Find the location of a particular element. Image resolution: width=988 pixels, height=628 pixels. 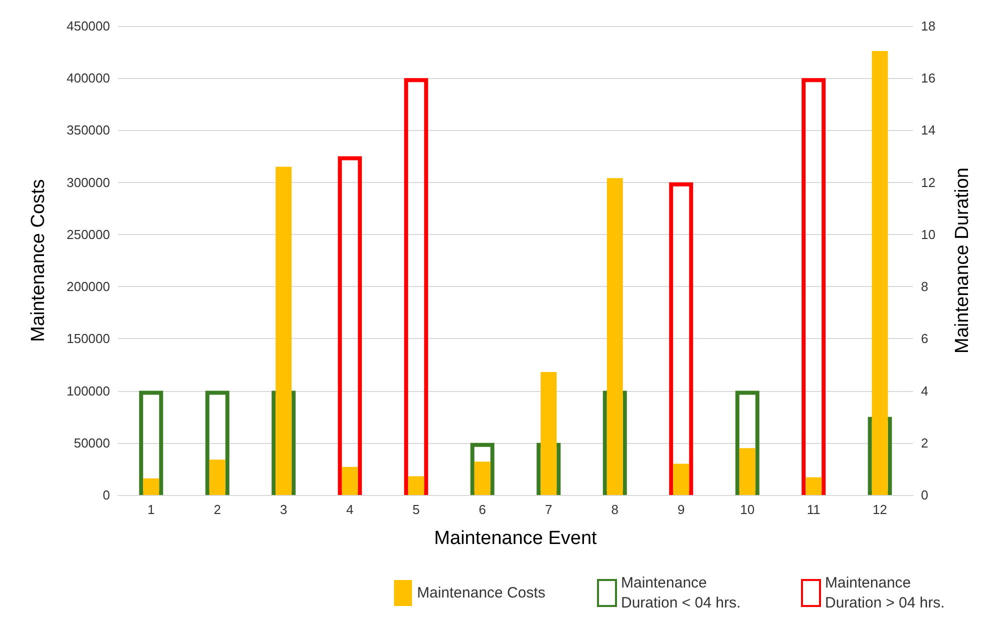

x-tick-label: 2 is located at coordinates (217, 509).